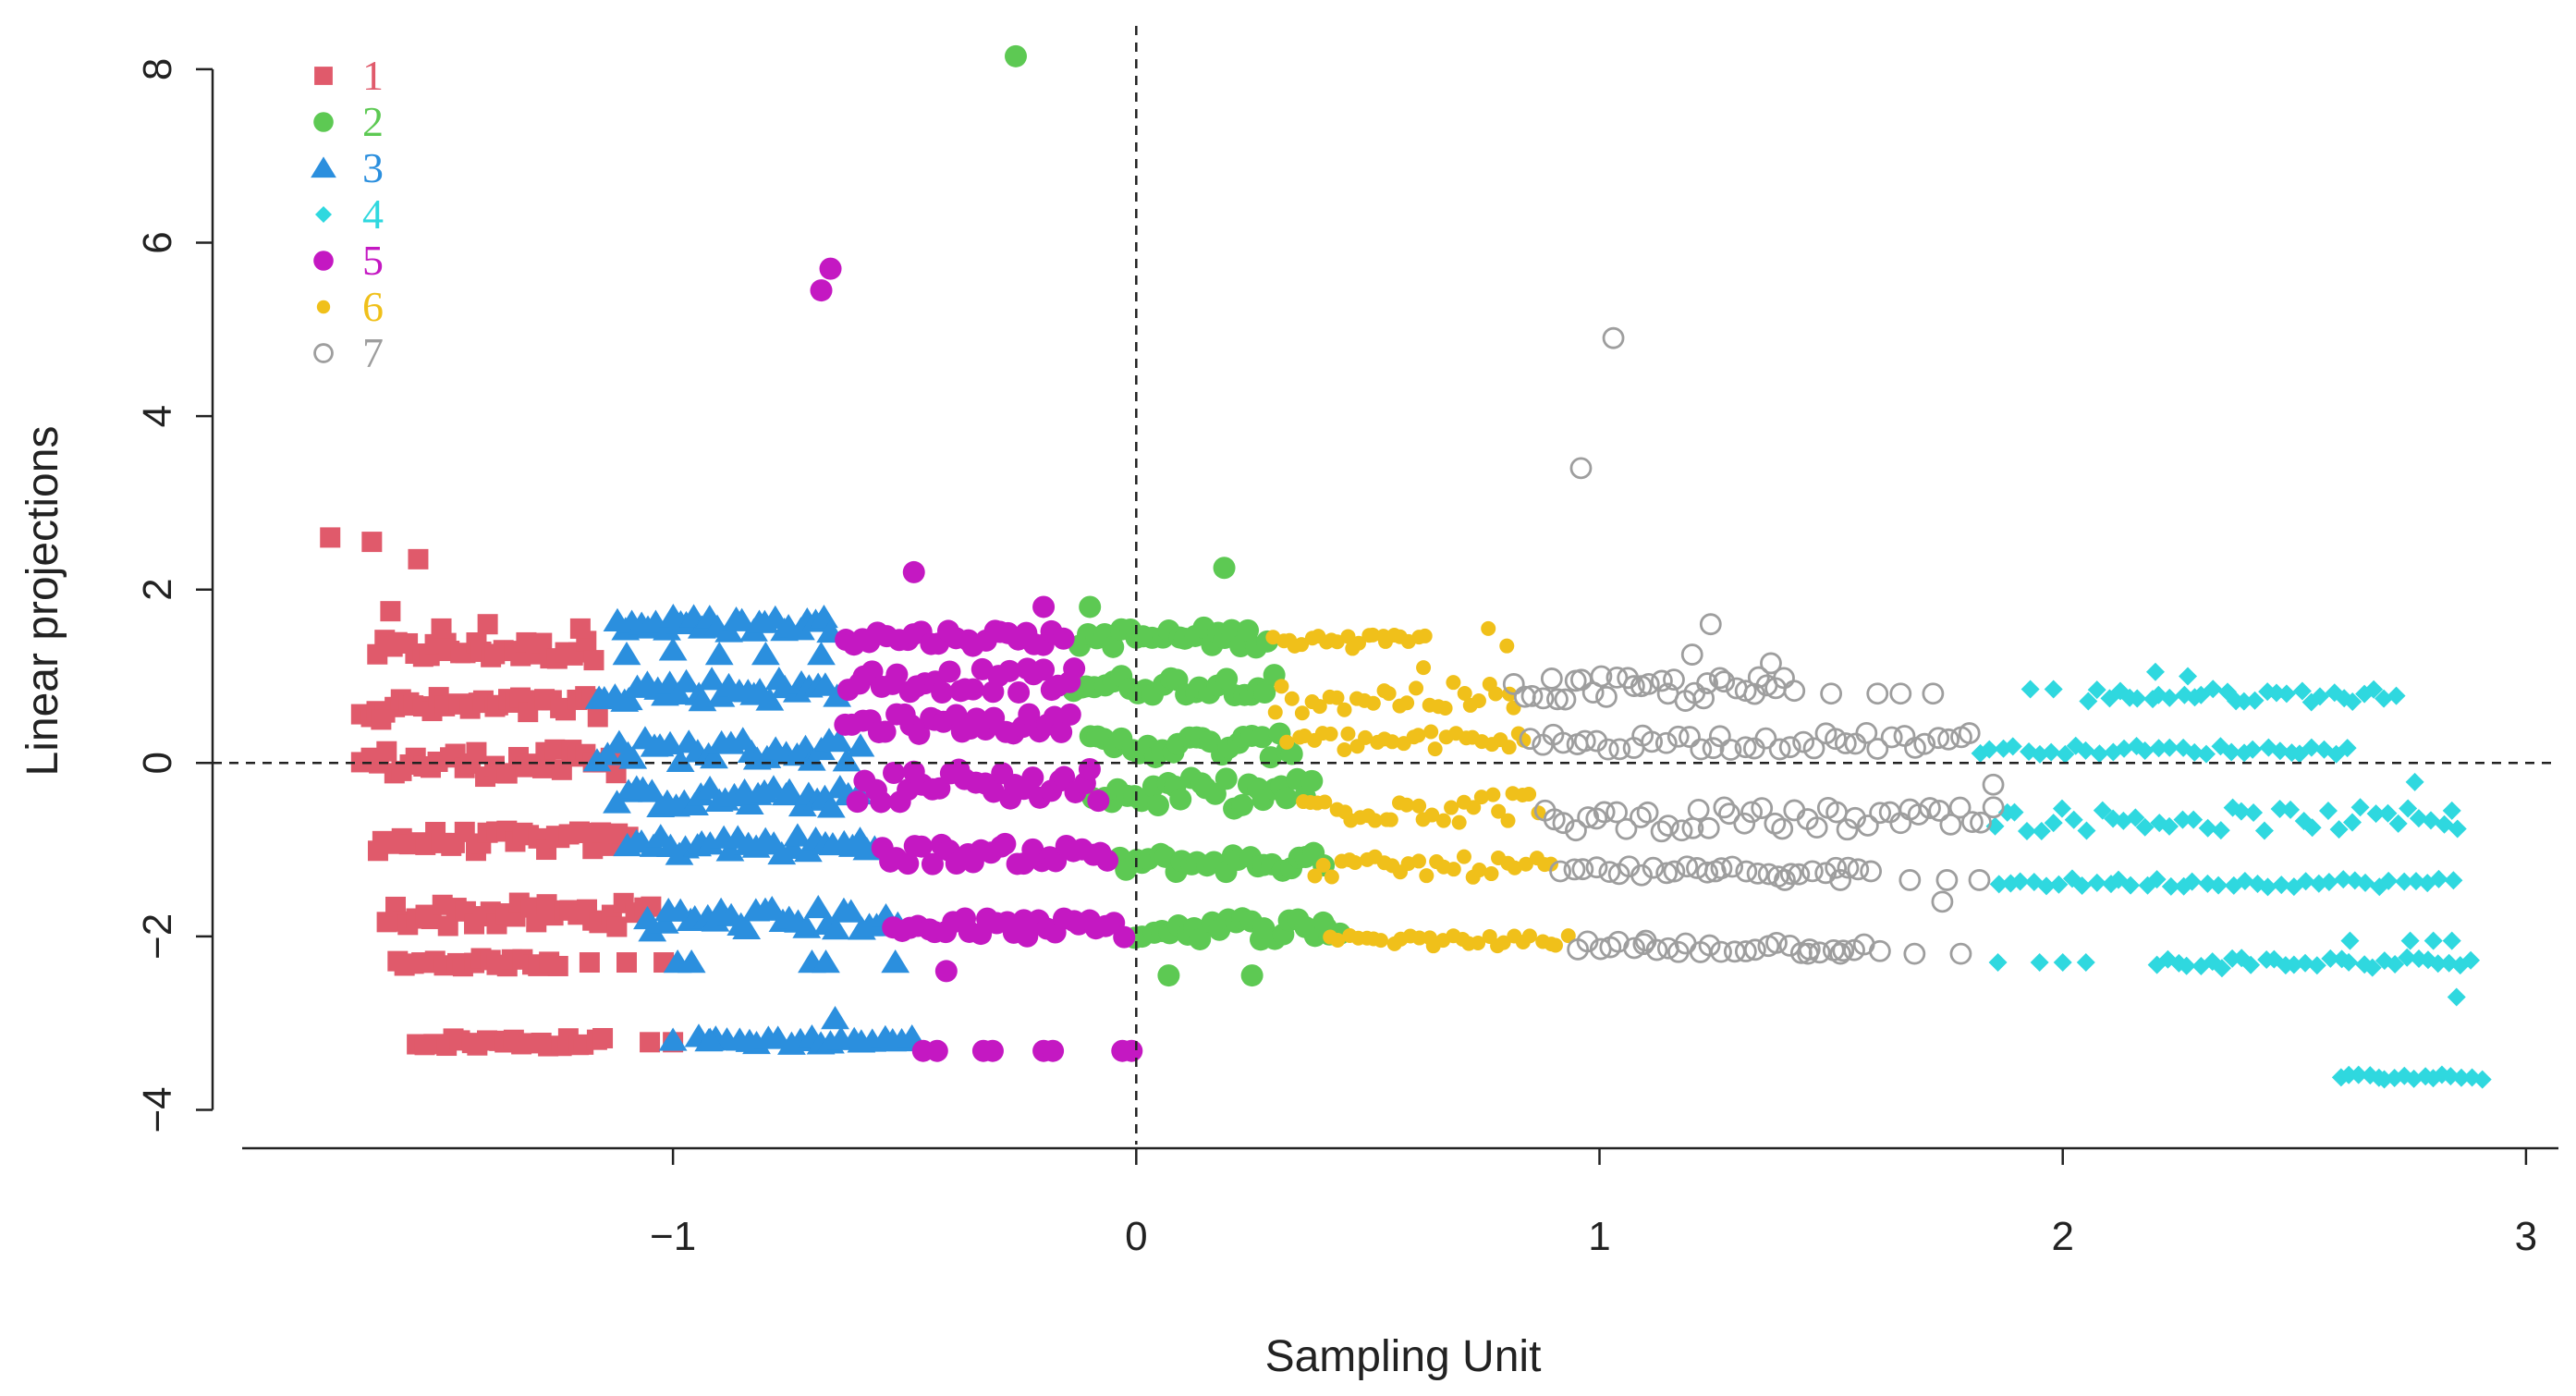  I want to click on legend-label: 2, so click(373, 121).